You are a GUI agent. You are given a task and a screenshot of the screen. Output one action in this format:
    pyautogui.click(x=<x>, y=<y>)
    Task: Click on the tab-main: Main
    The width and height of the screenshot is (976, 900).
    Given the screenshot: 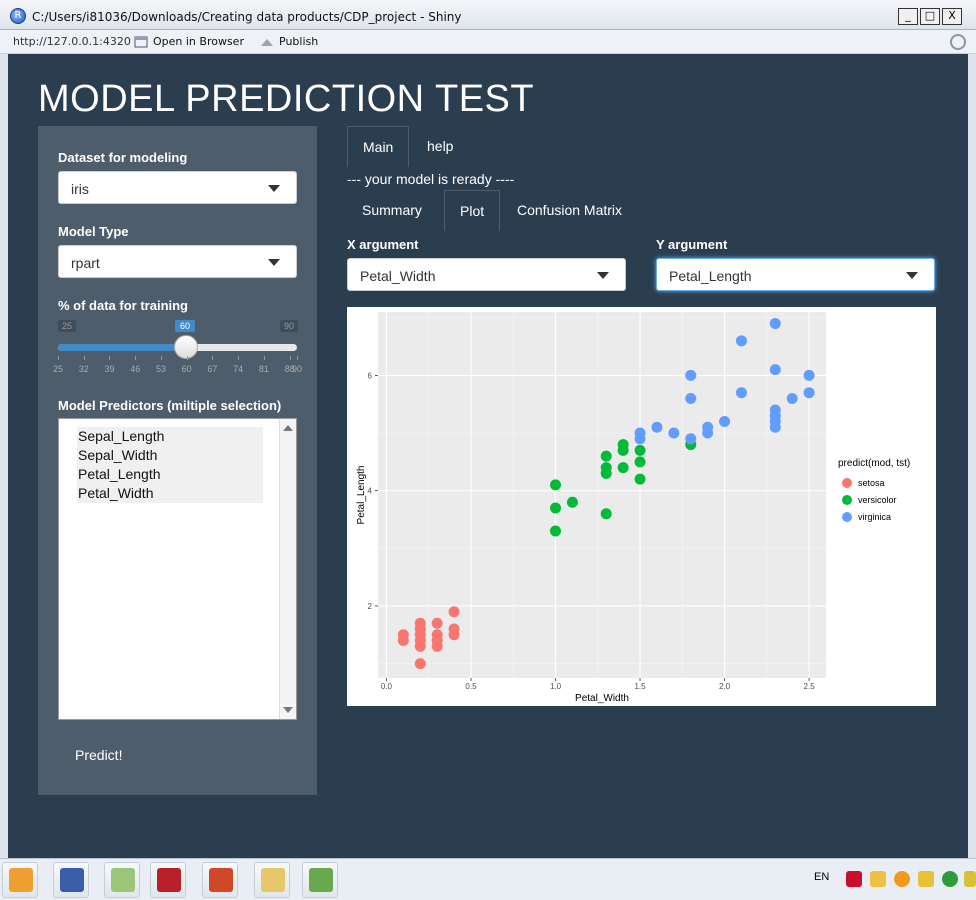 What is the action you would take?
    pyautogui.click(x=378, y=146)
    